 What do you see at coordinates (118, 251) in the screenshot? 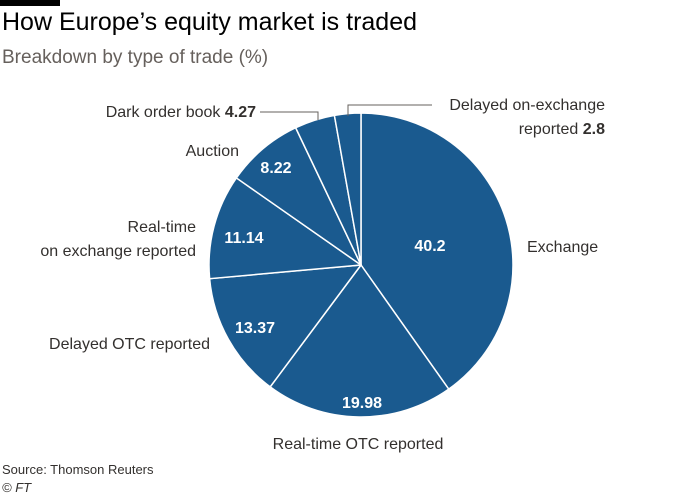
I see `slice-label-real-time-on-exchange-line2: on exchange reported` at bounding box center [118, 251].